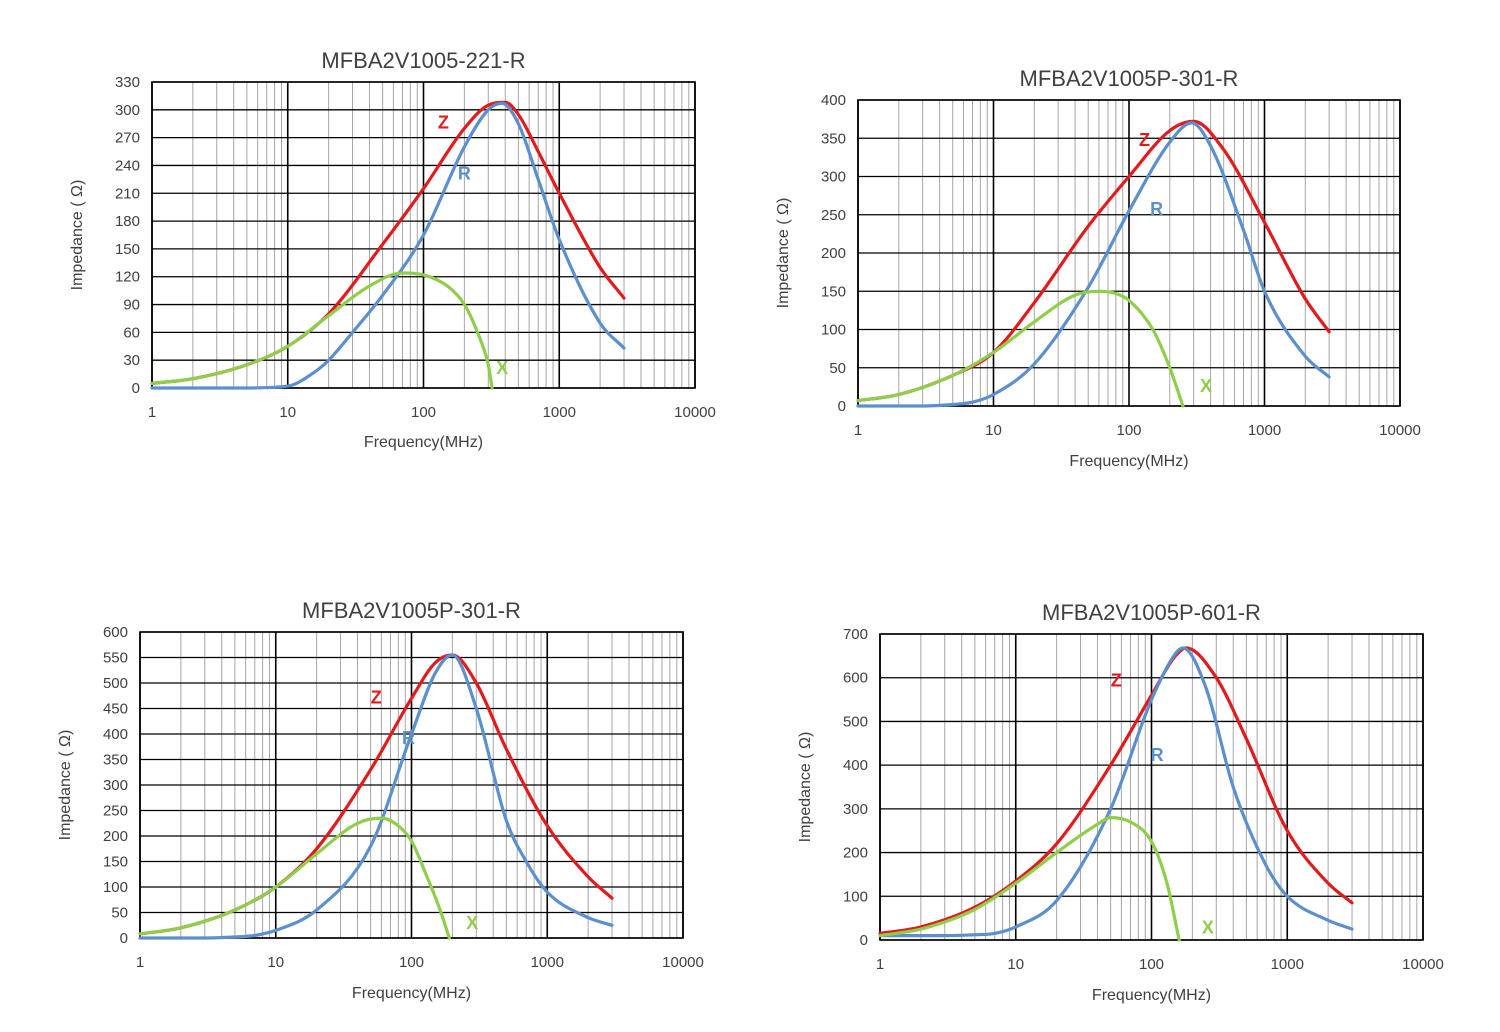 This screenshot has height=1032, width=1500. Describe the element at coordinates (115, 658) in the screenshot. I see `y-tick-label: 550` at that location.